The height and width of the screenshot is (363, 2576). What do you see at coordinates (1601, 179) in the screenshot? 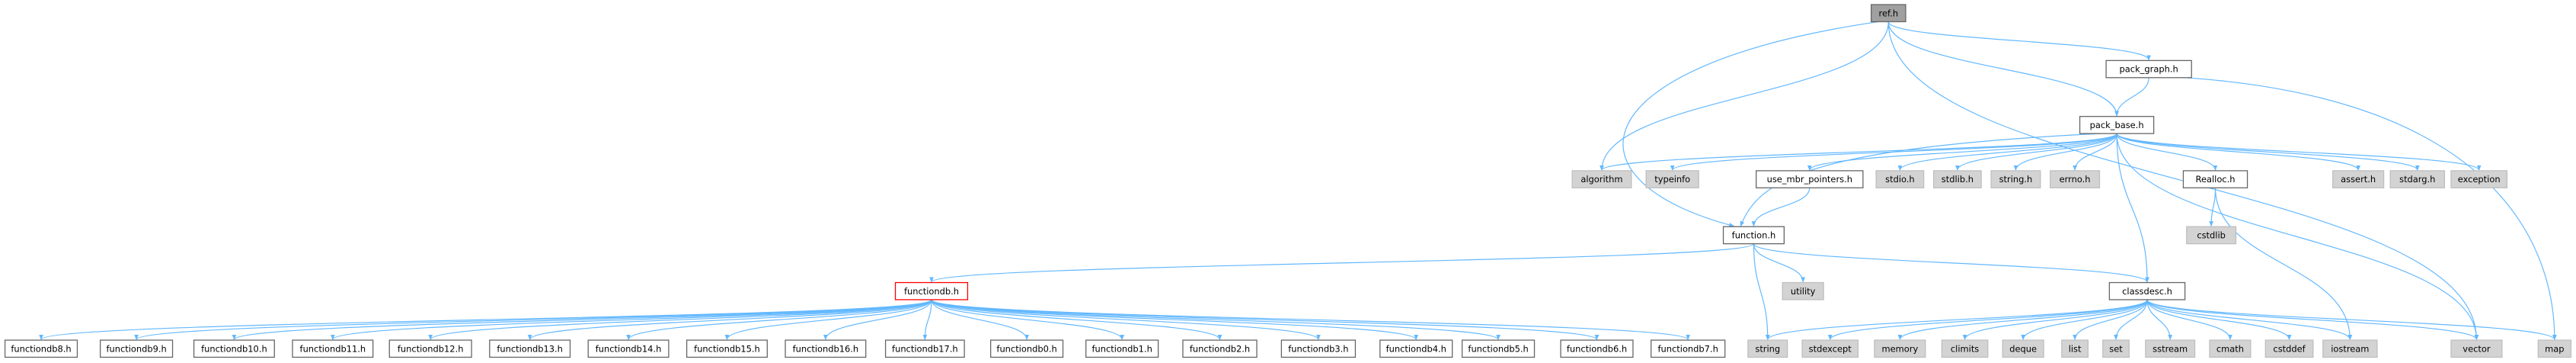
I see `node-label: algorithm` at bounding box center [1601, 179].